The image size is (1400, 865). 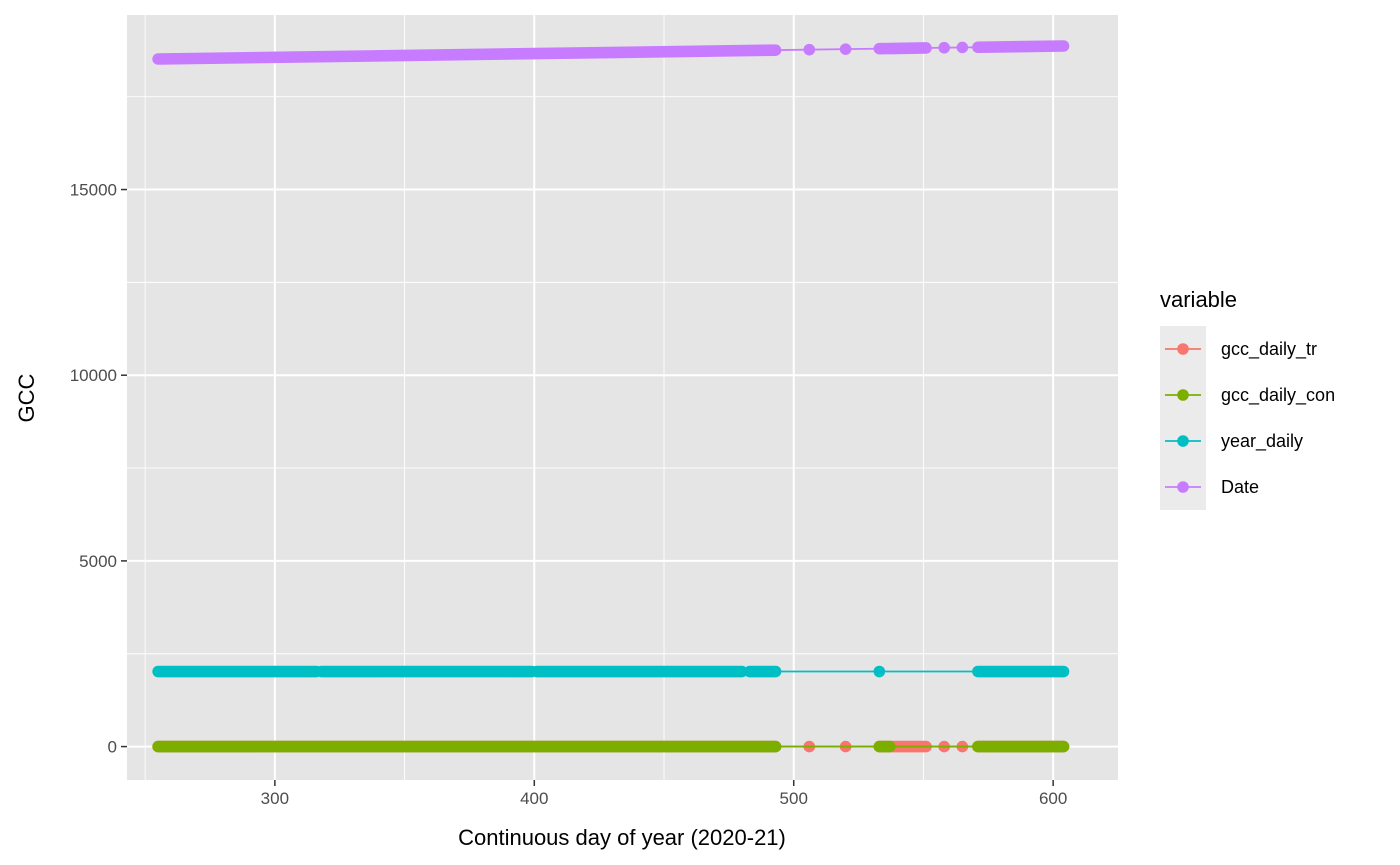 What do you see at coordinates (93, 375) in the screenshot?
I see `y-tick-label-10000: 10000` at bounding box center [93, 375].